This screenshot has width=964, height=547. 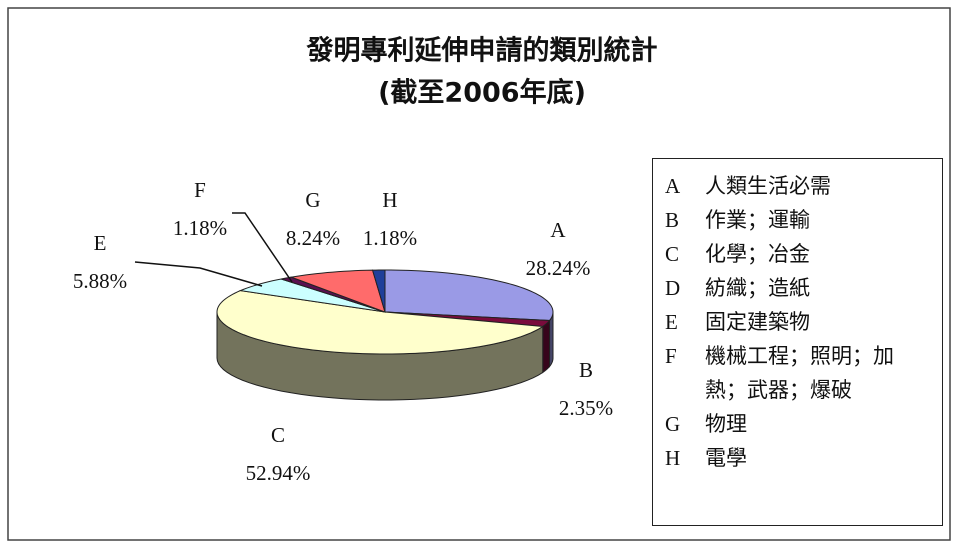 I want to click on legend-entry: B 作業；運輸, so click(x=803, y=220).